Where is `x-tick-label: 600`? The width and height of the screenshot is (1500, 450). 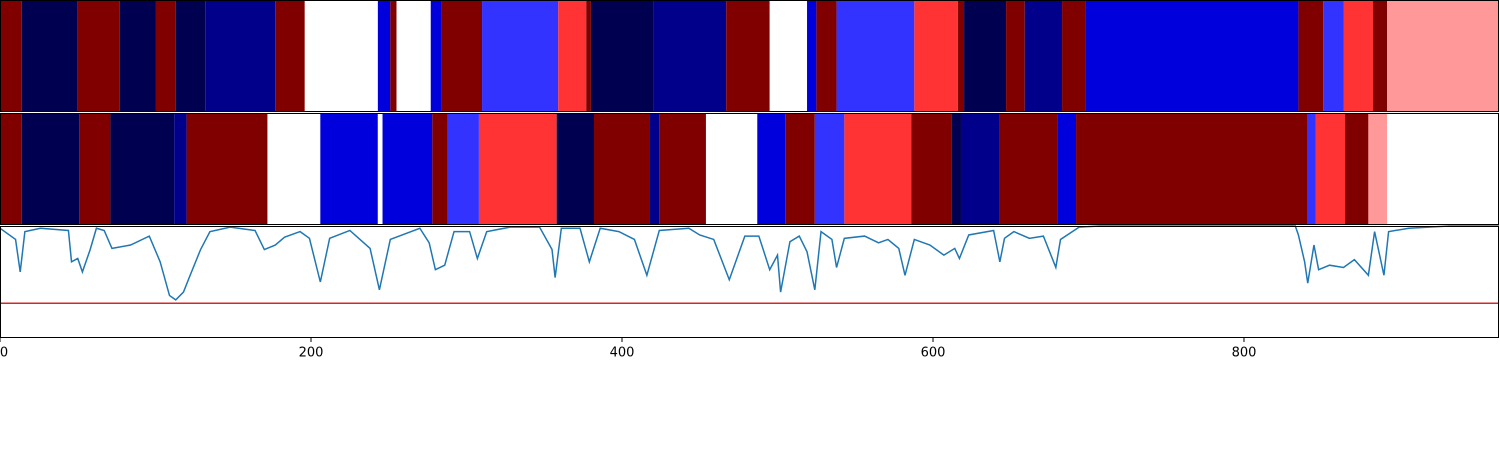 x-tick-label: 600 is located at coordinates (933, 353).